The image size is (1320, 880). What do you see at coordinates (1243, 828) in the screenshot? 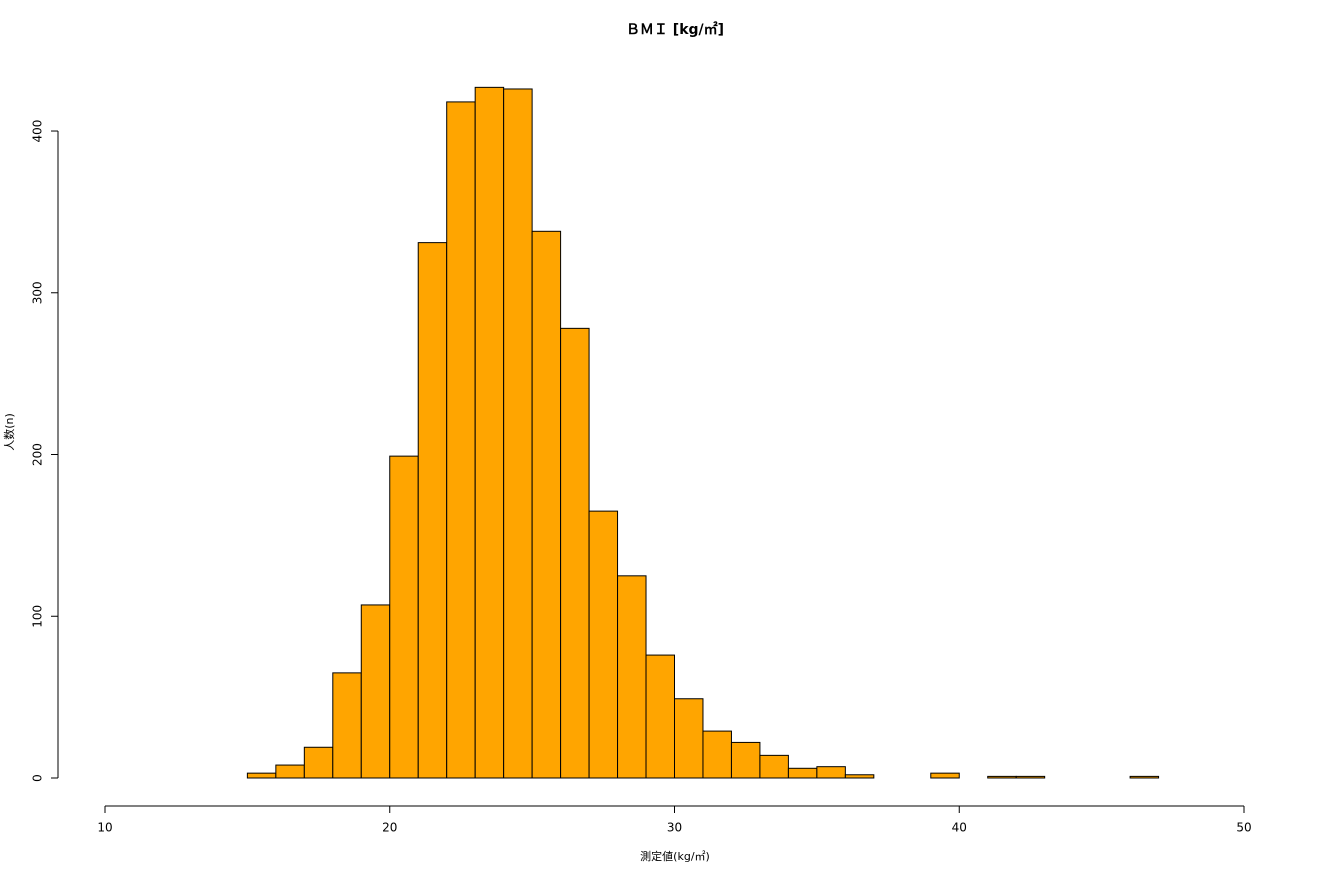
I see `x-tick-label: 50` at bounding box center [1243, 828].